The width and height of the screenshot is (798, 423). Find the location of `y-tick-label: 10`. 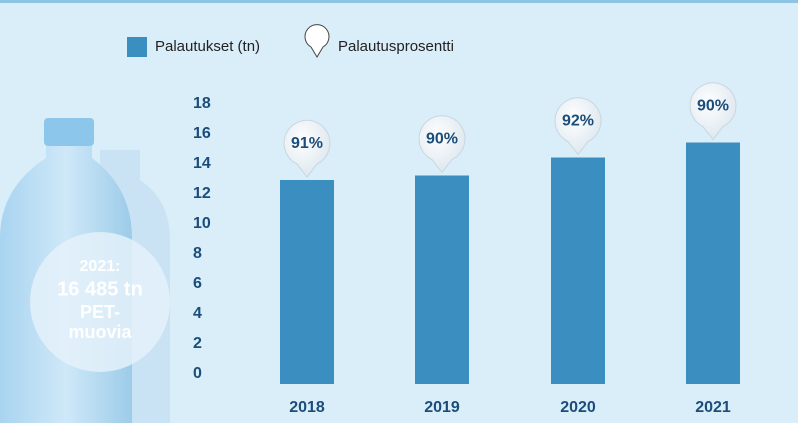

y-tick-label: 10 is located at coordinates (202, 223).